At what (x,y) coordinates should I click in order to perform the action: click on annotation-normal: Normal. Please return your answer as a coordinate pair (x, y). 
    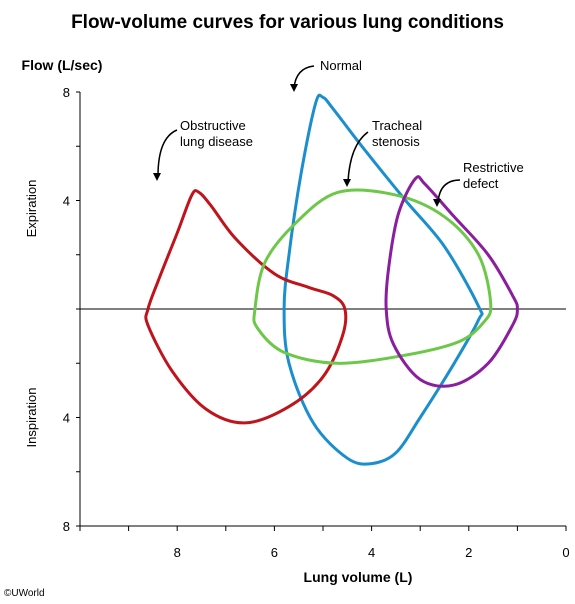
    Looking at the image, I should click on (341, 65).